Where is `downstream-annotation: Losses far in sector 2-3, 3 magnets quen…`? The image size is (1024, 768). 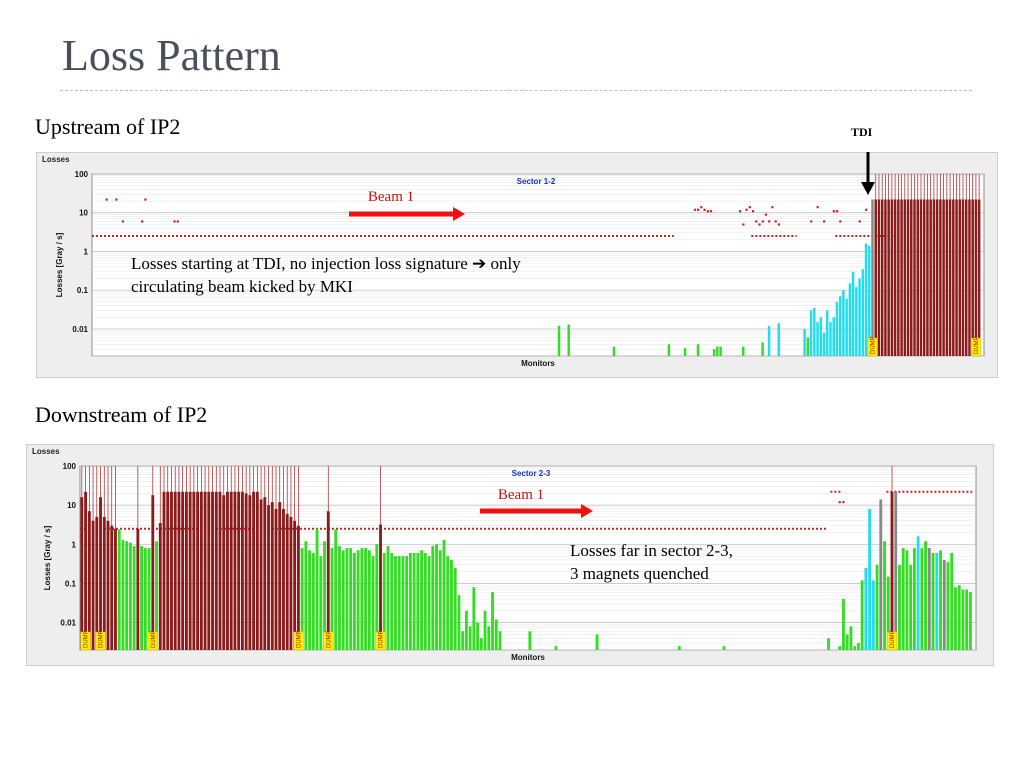
downstream-annotation: Losses far in sector 2-3, 3 magnets quen… is located at coordinates (700, 563).